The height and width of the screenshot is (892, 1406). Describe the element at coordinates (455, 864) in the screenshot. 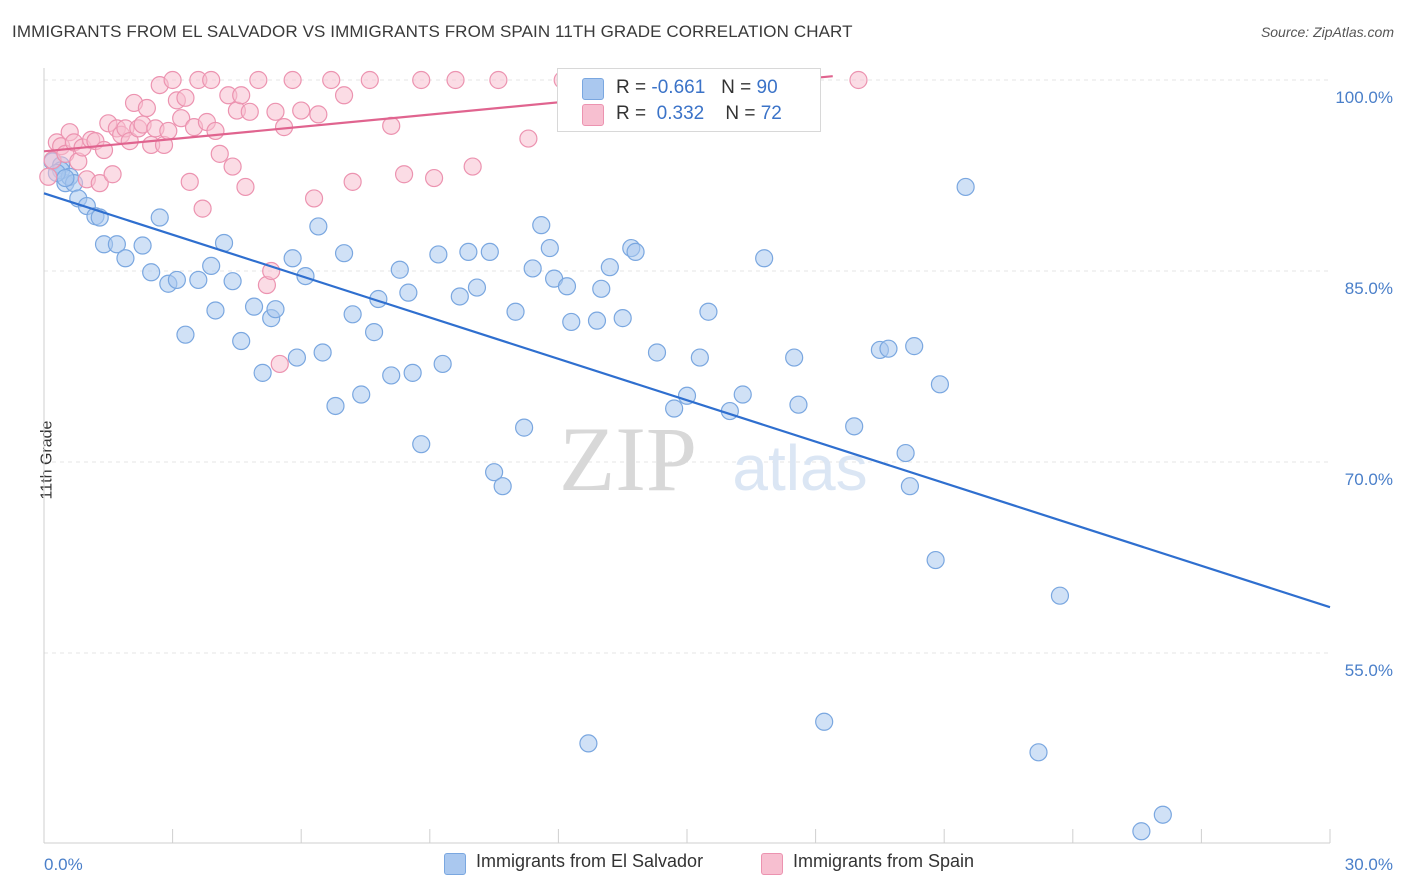

I see `bottom-legend-swatch-blue` at that location.